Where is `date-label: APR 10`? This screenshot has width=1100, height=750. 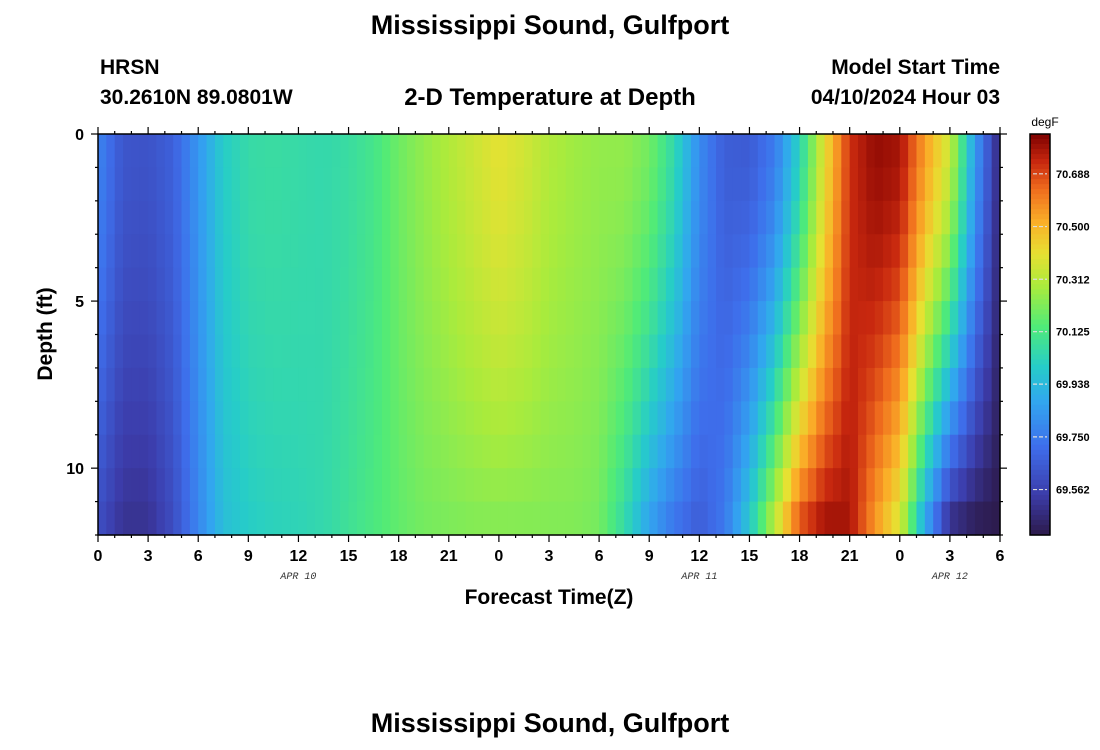 date-label: APR 10 is located at coordinates (297, 577).